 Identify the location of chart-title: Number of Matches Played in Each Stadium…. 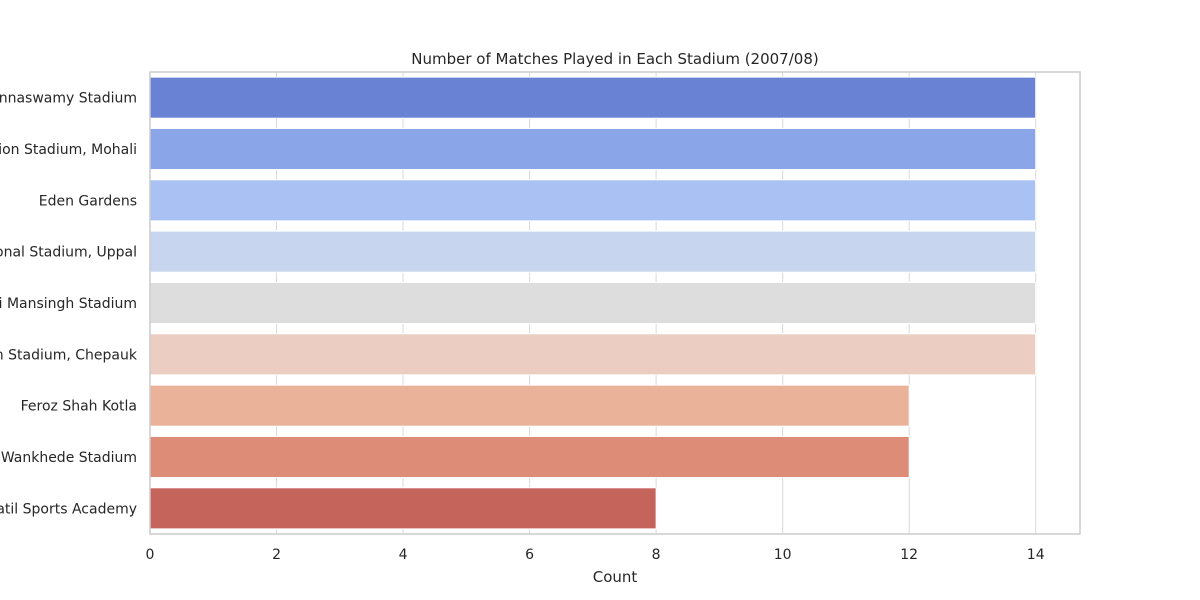
(614, 59).